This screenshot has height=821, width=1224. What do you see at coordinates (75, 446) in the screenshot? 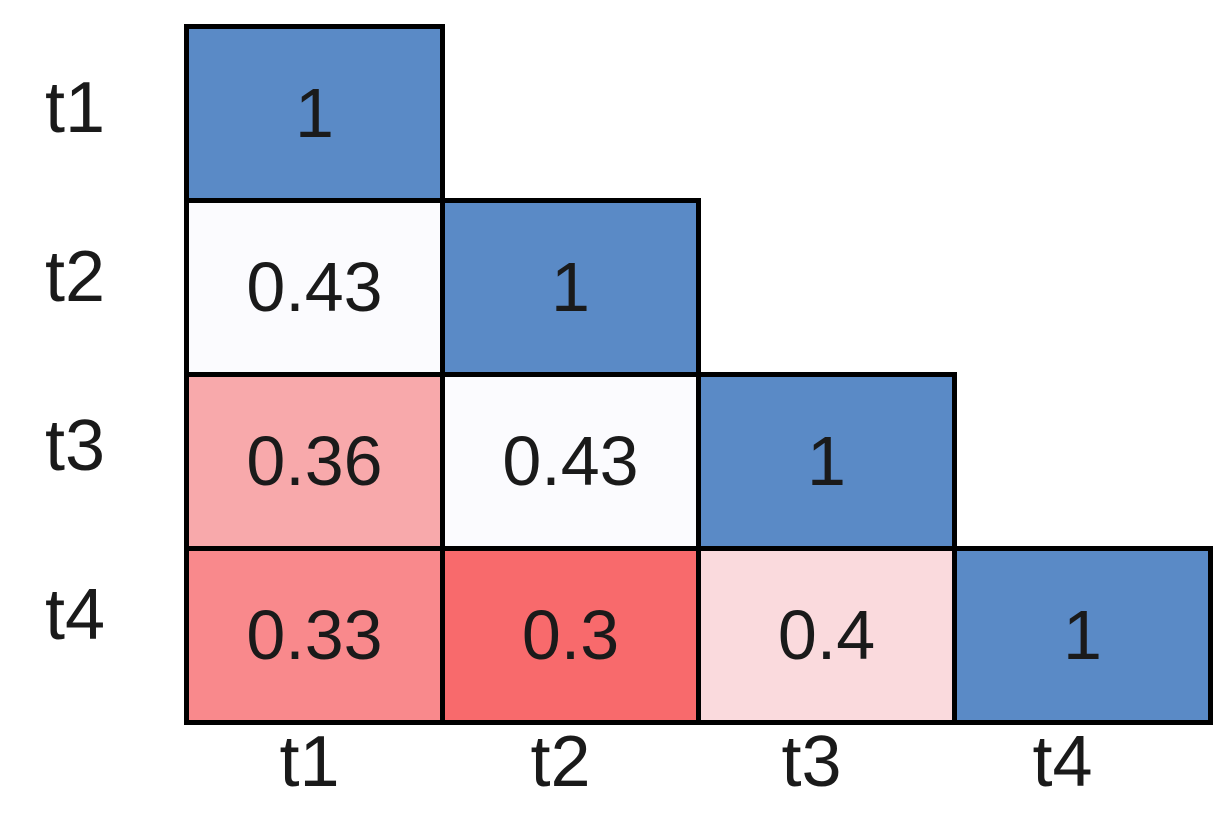
I see `y-axis-label-t3: t3` at bounding box center [75, 446].